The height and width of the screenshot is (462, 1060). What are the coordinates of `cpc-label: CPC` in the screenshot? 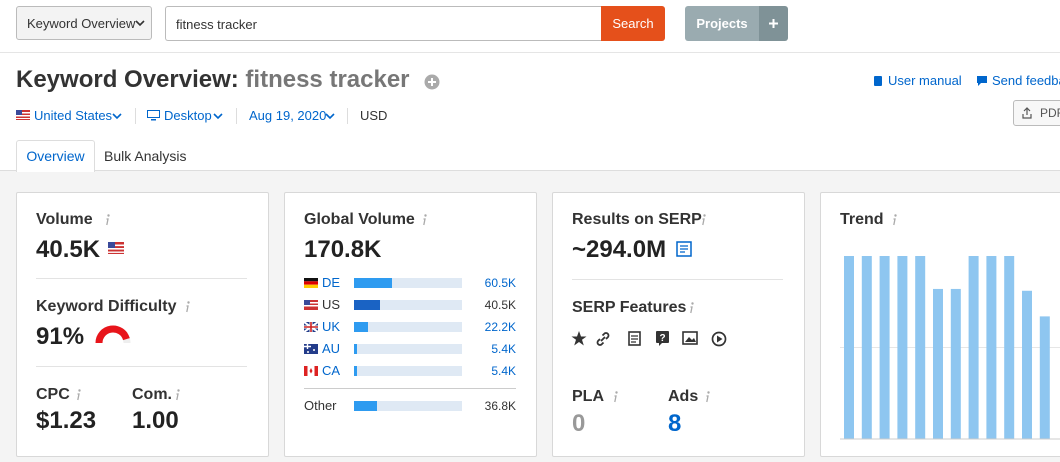 It's located at (53, 394).